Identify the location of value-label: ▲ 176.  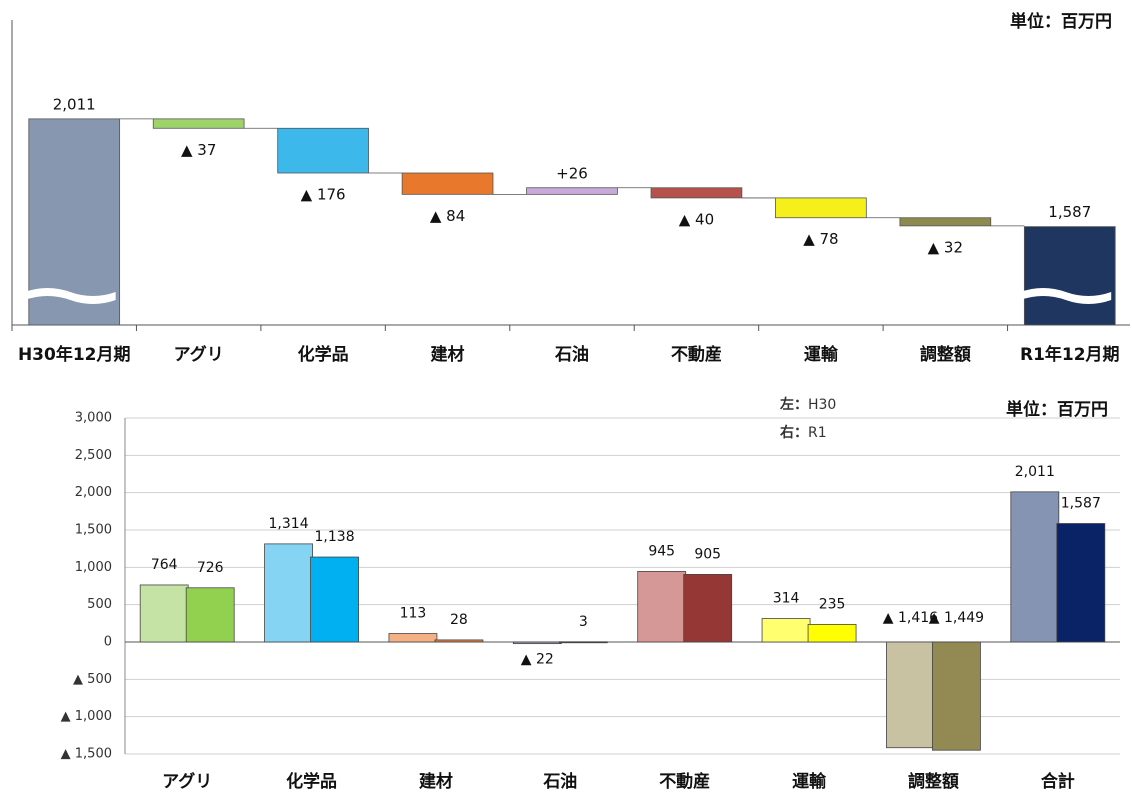
(323, 195).